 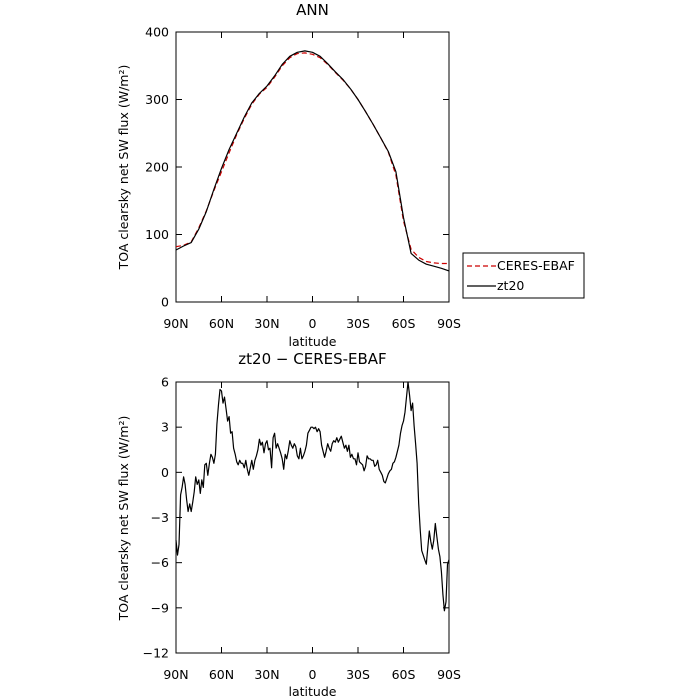 What do you see at coordinates (536, 265) in the screenshot?
I see `legend-label-ceres: CERES-EBAF` at bounding box center [536, 265].